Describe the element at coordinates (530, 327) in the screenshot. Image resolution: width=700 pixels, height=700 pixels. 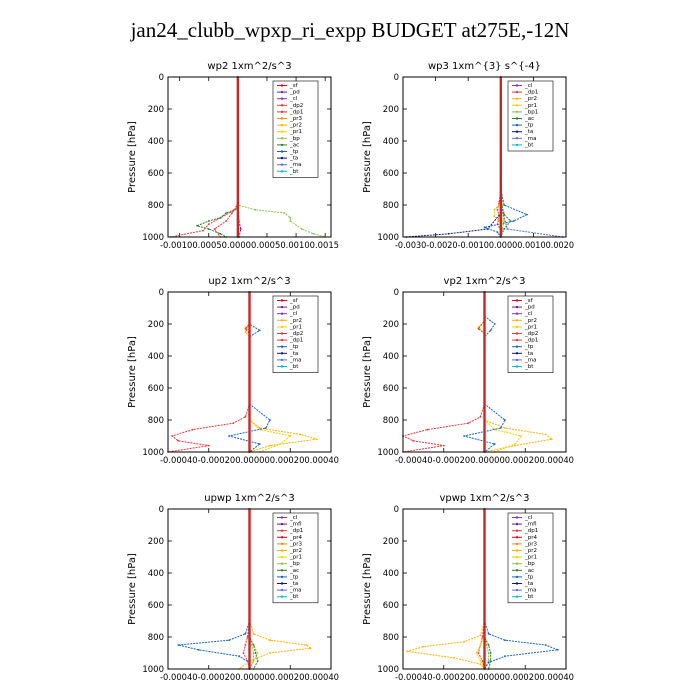
I see `legend-entry: _pr1` at that location.